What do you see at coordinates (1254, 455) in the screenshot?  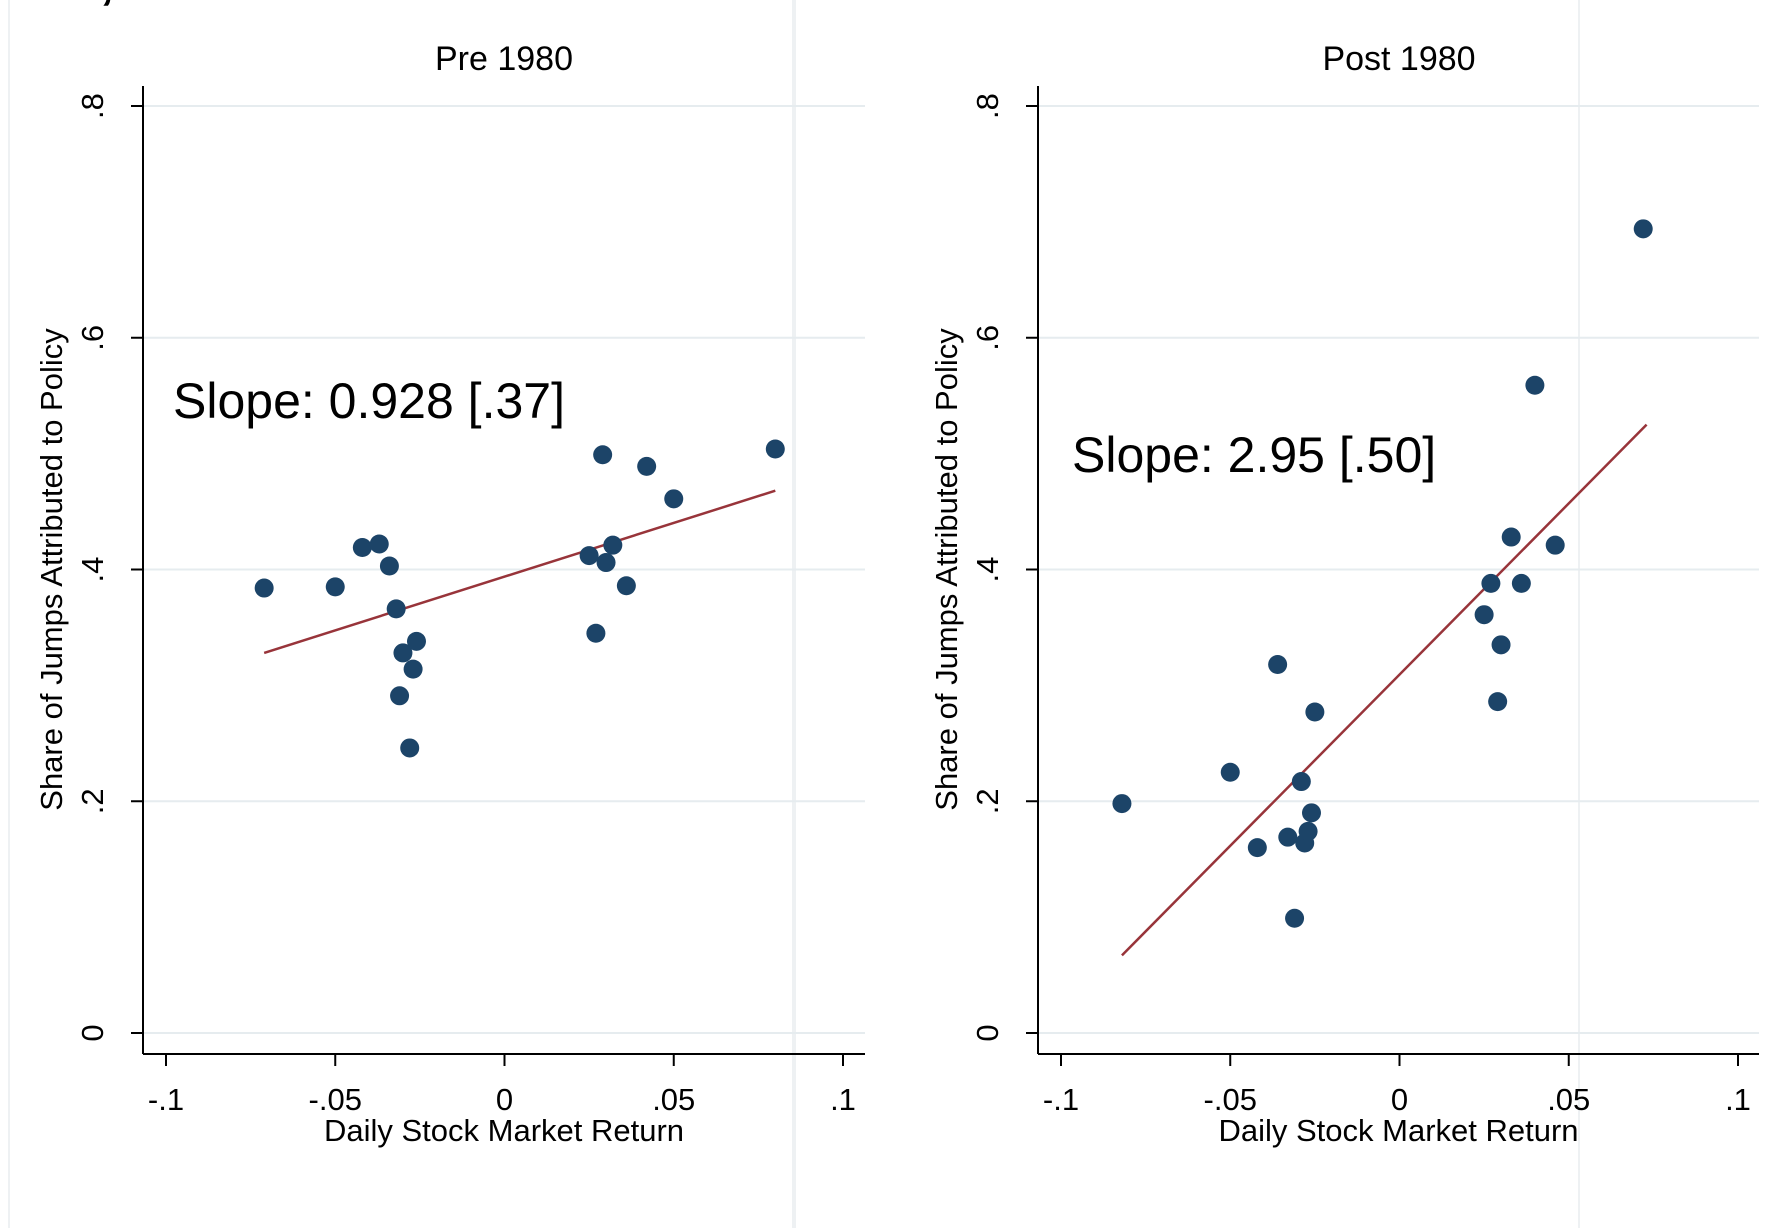 I see `slope-annotation: Slope: 2.95 [.50]` at bounding box center [1254, 455].